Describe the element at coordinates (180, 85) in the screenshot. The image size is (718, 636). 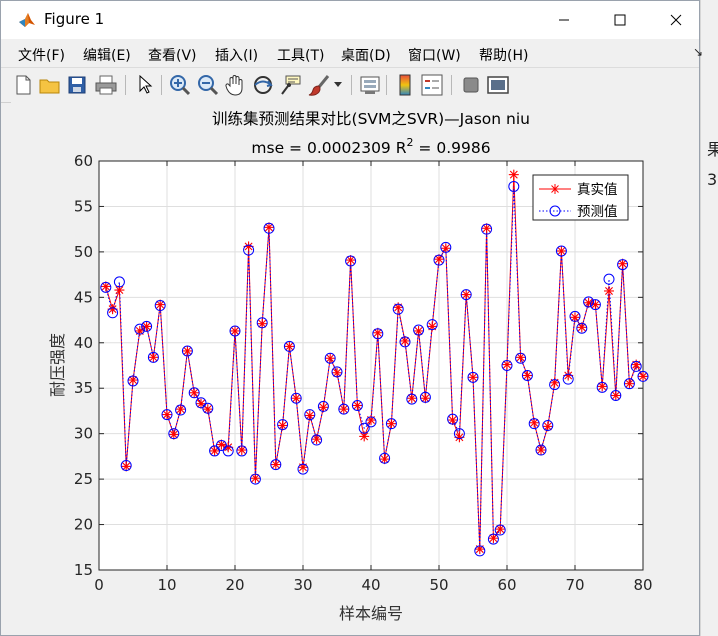
I see `zoom-in-button` at that location.